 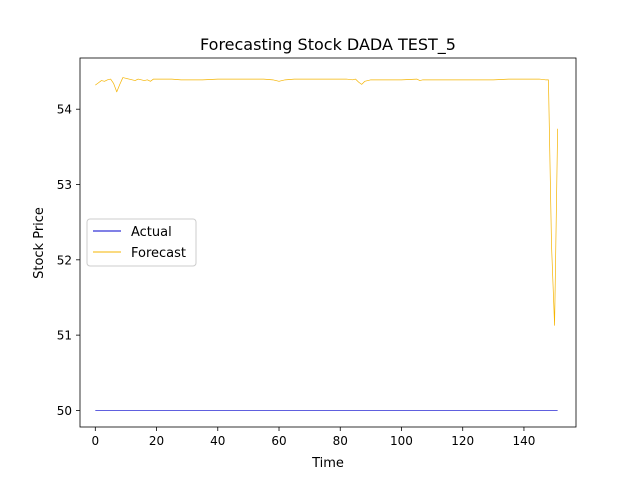 What do you see at coordinates (64, 336) in the screenshot?
I see `y-tick-label: 51` at bounding box center [64, 336].